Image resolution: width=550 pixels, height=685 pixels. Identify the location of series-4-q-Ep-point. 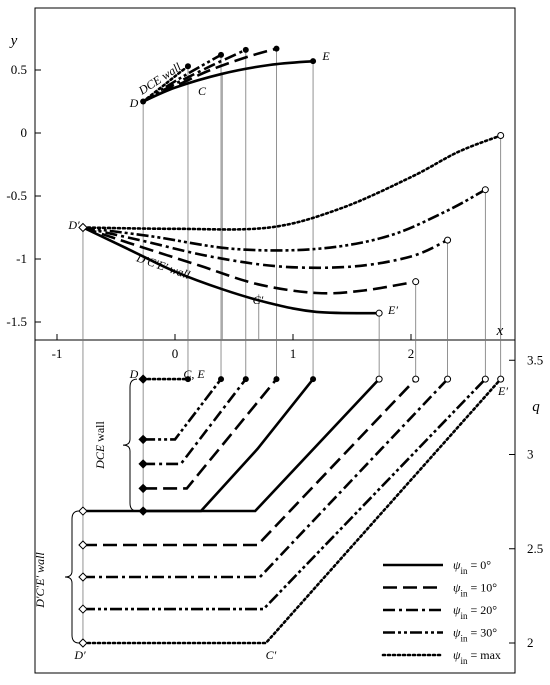
(501, 379).